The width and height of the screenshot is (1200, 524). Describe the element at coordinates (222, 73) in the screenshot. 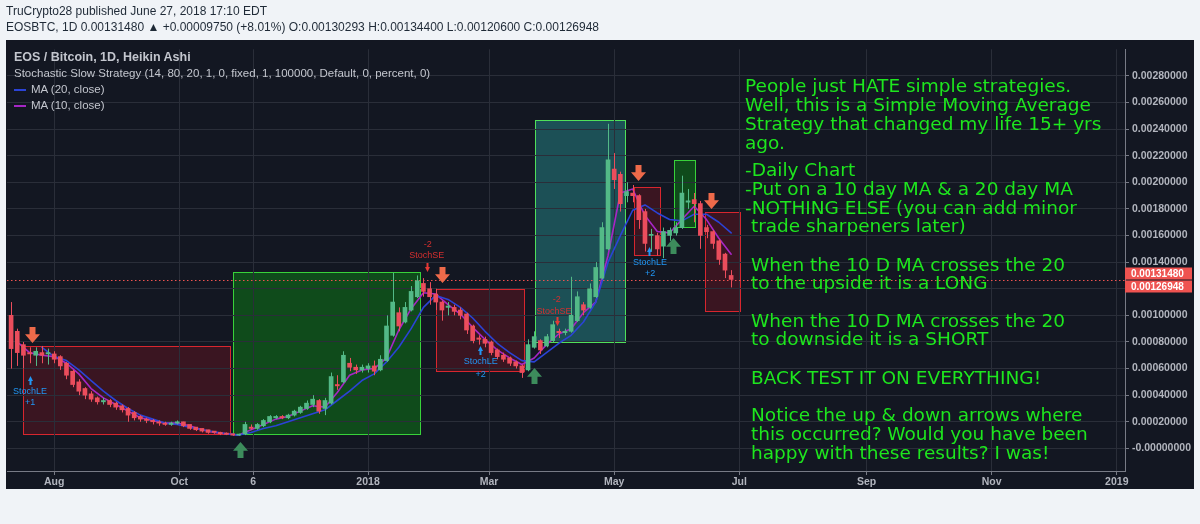

I see `annotation: Stochastic Slow Strategy (14, 80, 20, 1, 0, fixed, 1, 100000, Default, 0, percent, 0)` at that location.